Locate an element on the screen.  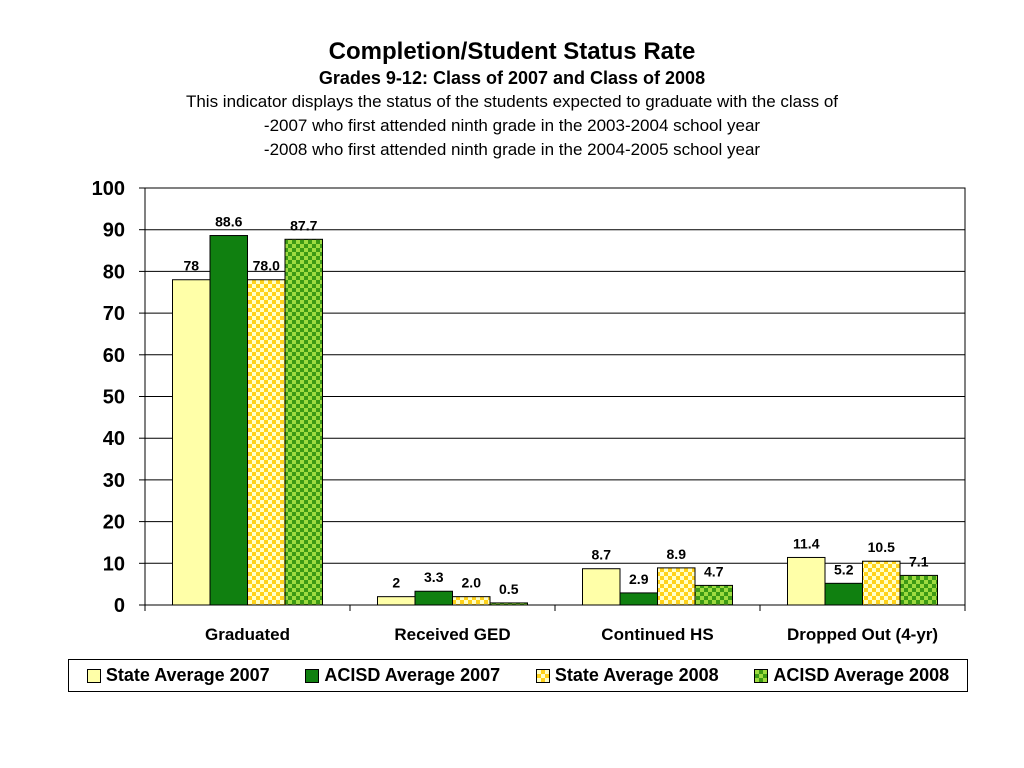
y-tick-label: 70 is located at coordinates (114, 314).